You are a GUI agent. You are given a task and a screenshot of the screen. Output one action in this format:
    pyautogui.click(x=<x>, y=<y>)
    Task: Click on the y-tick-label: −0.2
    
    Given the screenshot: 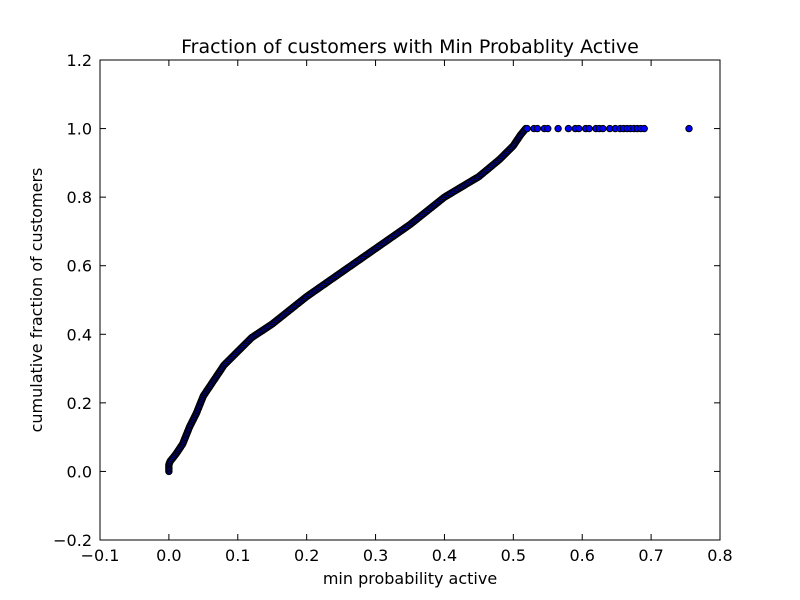 What is the action you would take?
    pyautogui.click(x=72, y=540)
    